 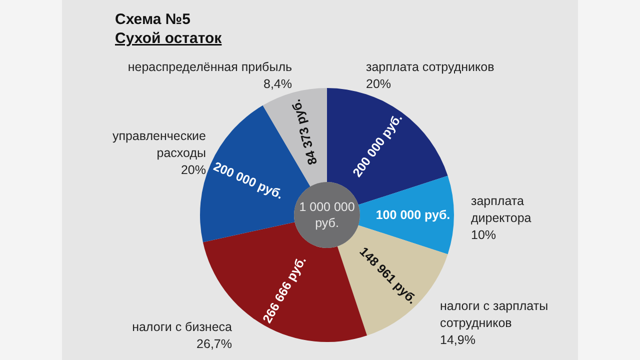 I want to click on data-label: 200 000 руб., so click(x=248, y=180).